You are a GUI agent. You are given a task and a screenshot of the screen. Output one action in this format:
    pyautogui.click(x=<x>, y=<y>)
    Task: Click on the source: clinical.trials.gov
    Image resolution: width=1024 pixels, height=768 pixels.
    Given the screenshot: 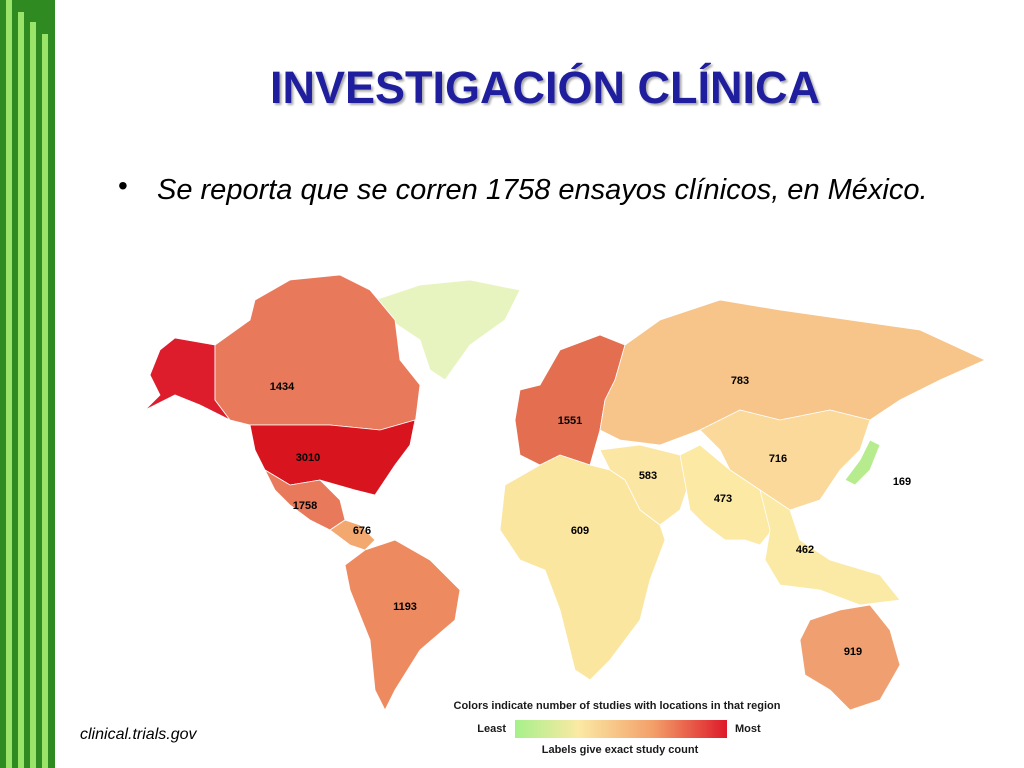 What is the action you would take?
    pyautogui.click(x=138, y=734)
    